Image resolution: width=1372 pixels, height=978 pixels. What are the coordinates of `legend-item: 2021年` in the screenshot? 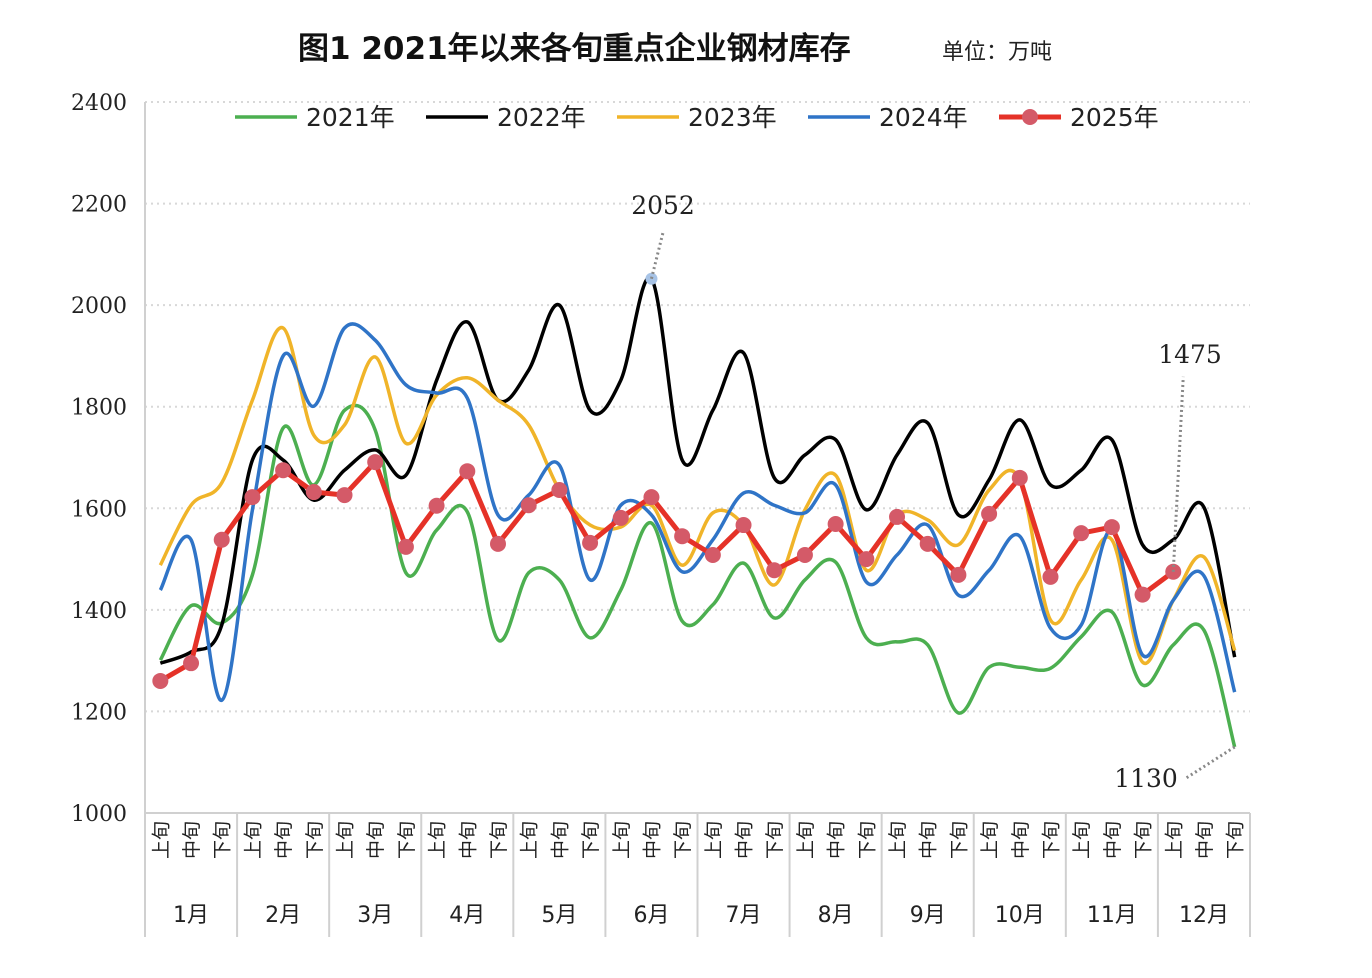 It's located at (315, 117).